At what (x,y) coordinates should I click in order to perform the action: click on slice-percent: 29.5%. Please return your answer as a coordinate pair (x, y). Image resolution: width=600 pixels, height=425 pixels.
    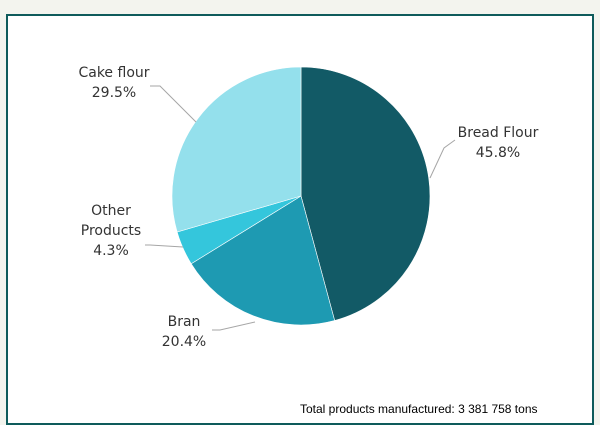
    Looking at the image, I should click on (114, 93).